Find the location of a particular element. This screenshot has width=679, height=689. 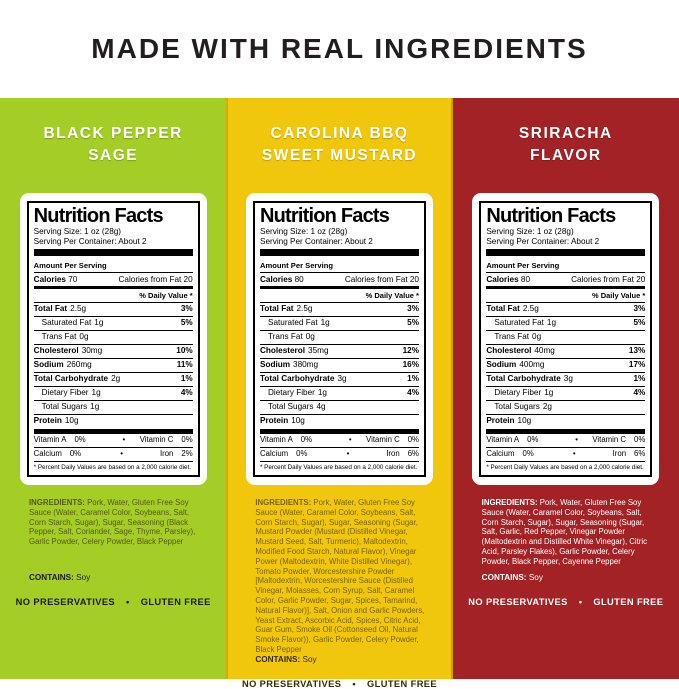

flavor-line-1: BLACK PEPPER is located at coordinates (113, 133).